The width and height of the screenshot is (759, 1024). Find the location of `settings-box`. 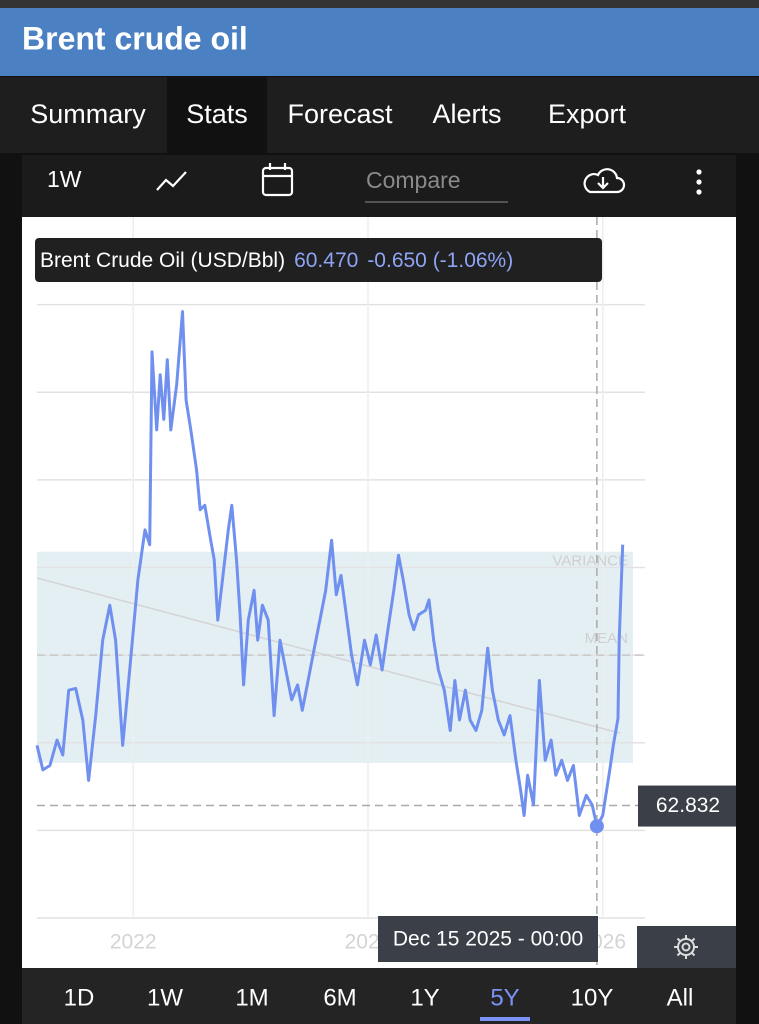

settings-box is located at coordinates (686, 947).